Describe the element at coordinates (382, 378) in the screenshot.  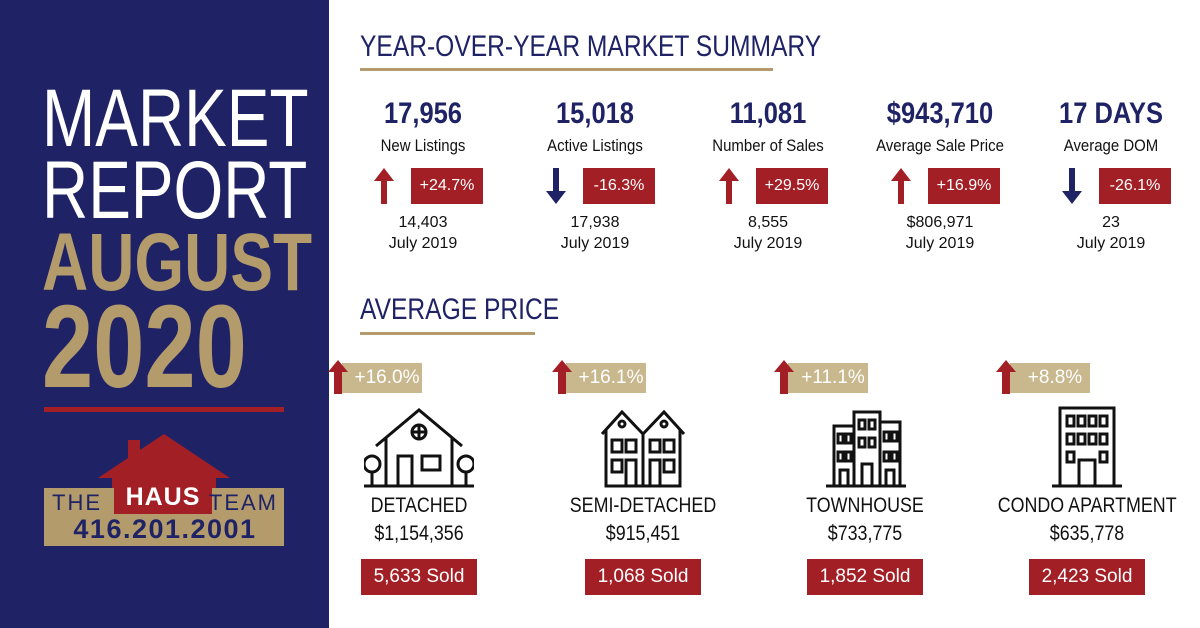
I see `change-badge: +16.0%` at that location.